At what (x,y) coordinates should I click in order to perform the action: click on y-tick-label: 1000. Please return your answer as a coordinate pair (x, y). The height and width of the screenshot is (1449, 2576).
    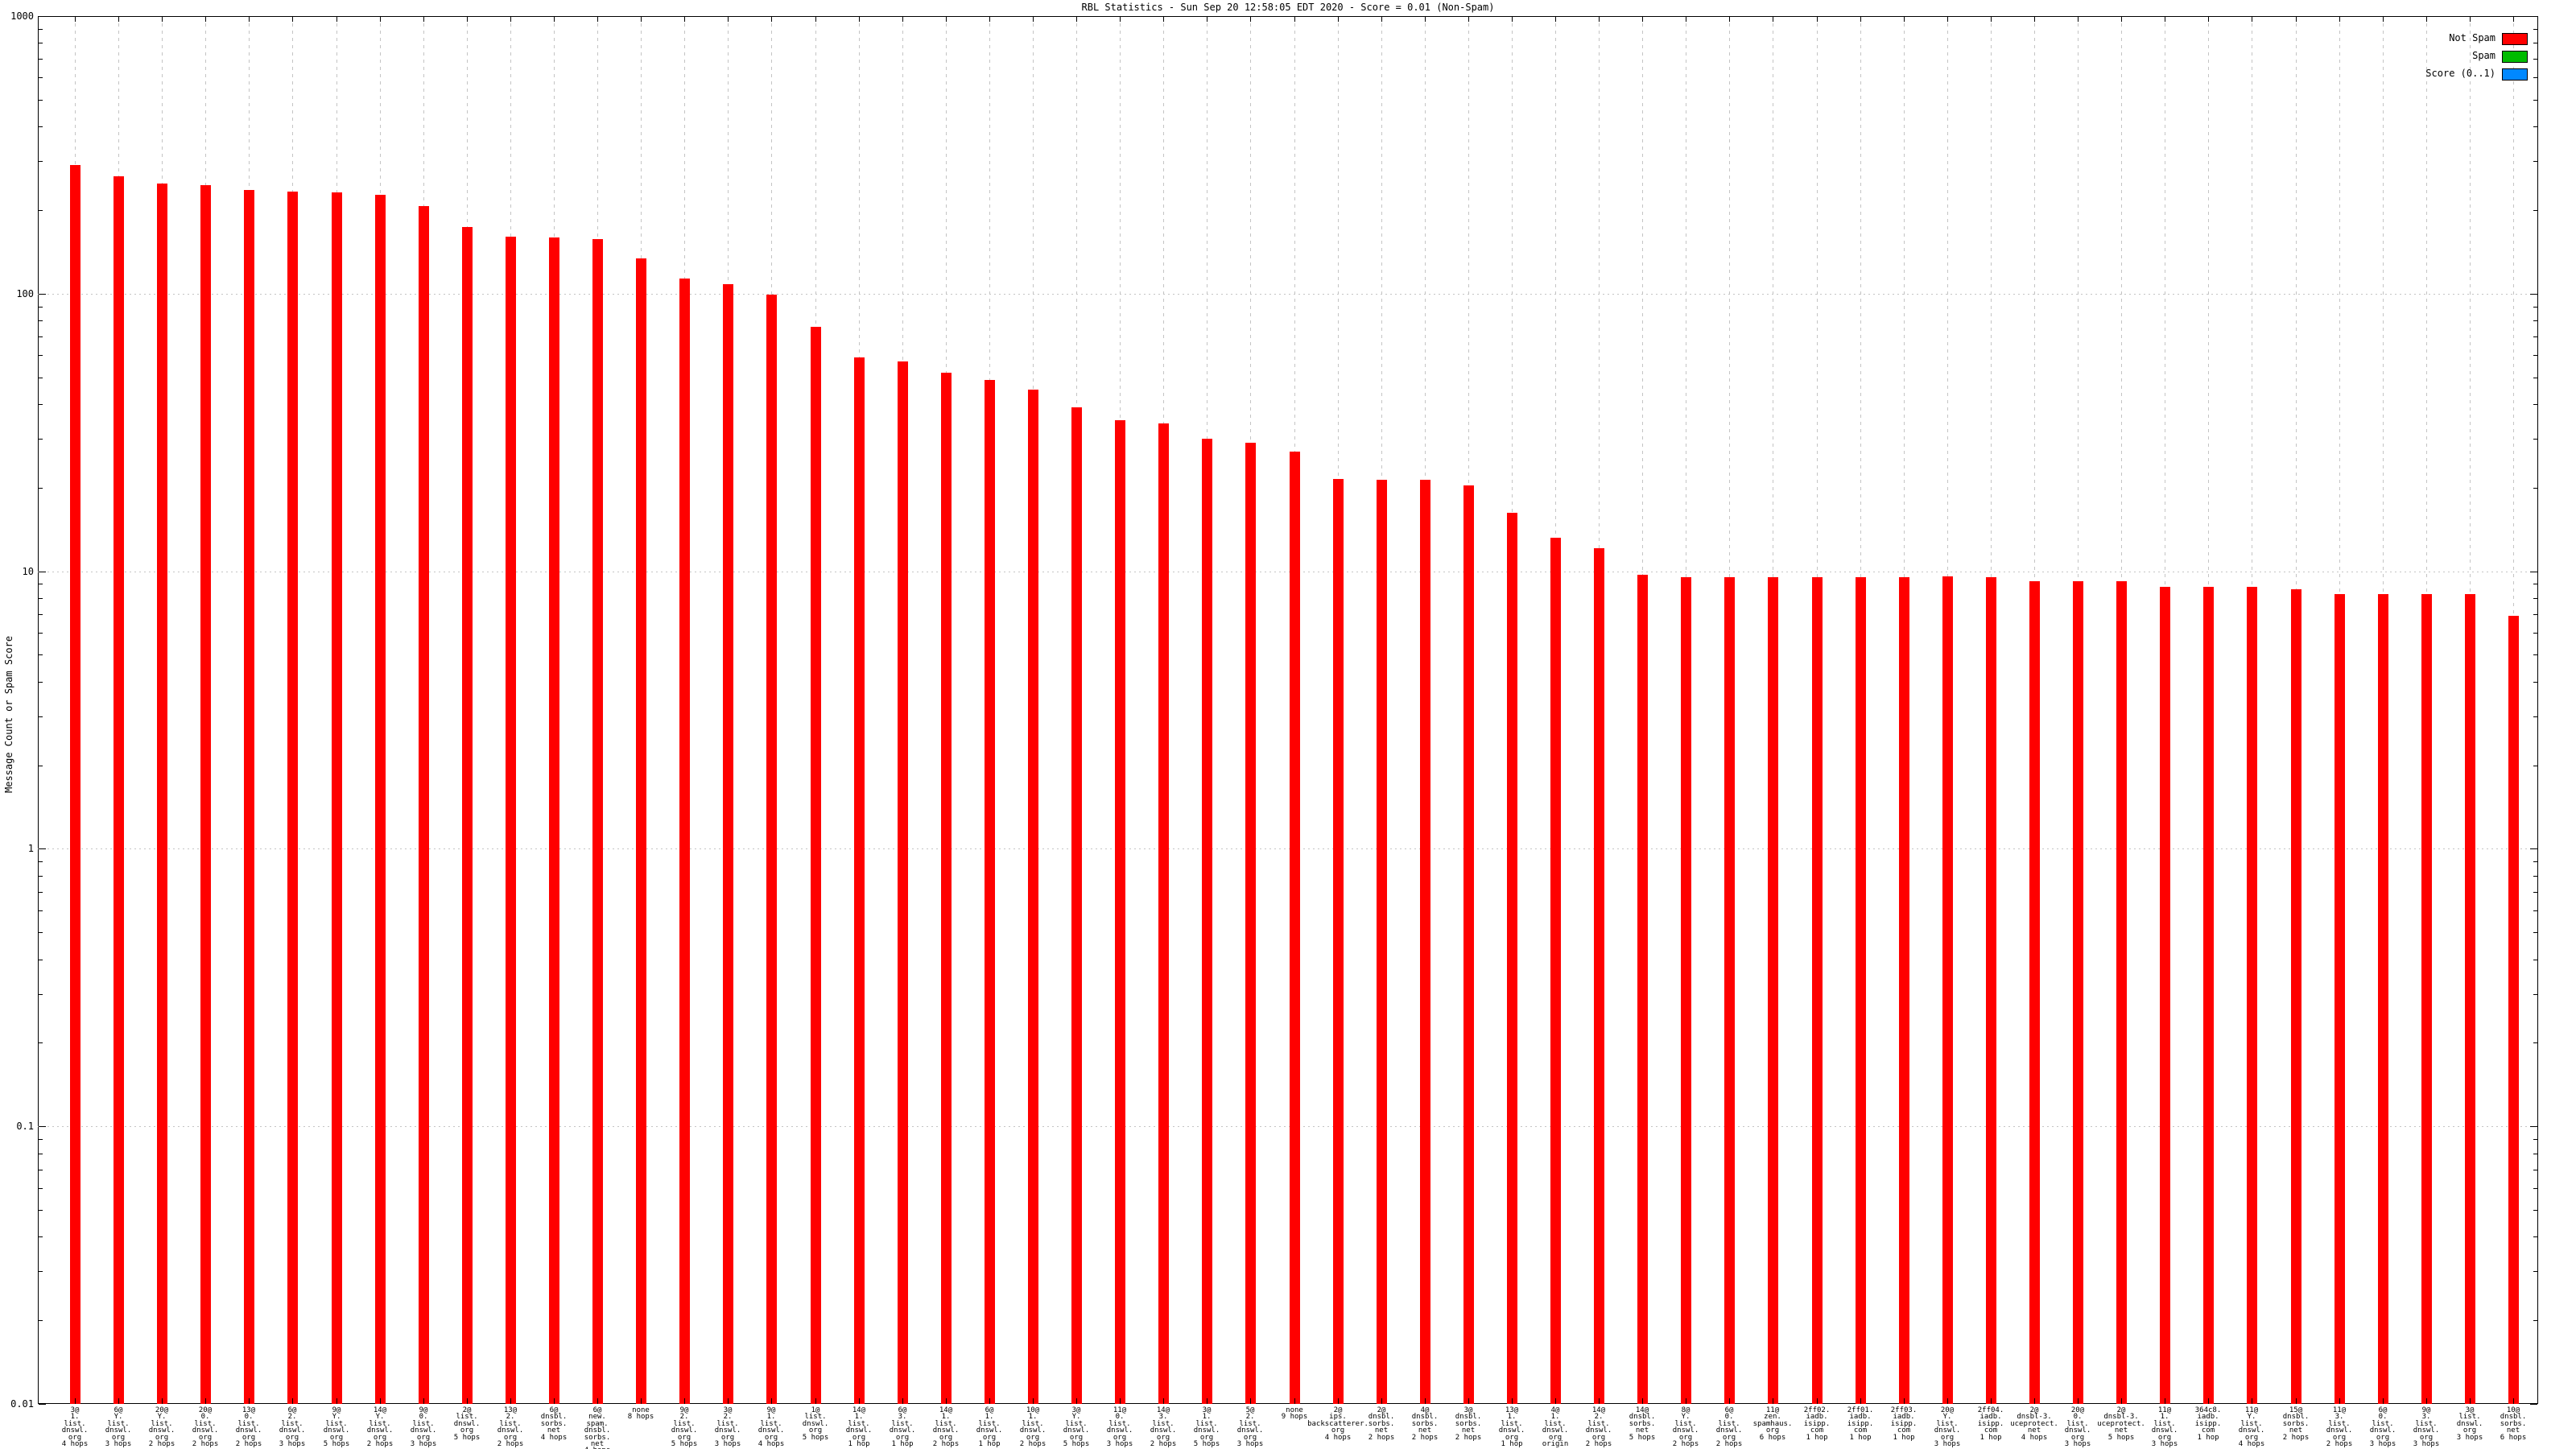
    Looking at the image, I should click on (22, 16).